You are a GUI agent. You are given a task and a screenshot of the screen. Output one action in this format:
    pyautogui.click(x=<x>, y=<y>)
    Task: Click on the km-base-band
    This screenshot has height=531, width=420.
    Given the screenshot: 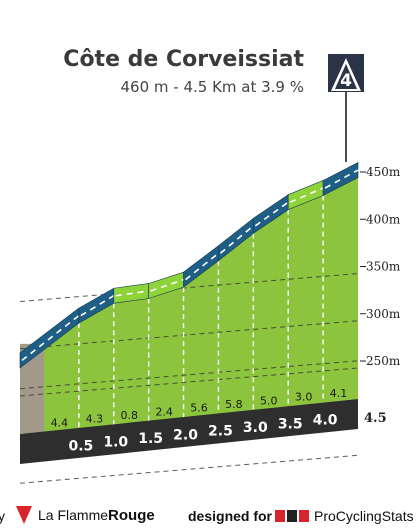 What is the action you would take?
    pyautogui.click(x=189, y=431)
    